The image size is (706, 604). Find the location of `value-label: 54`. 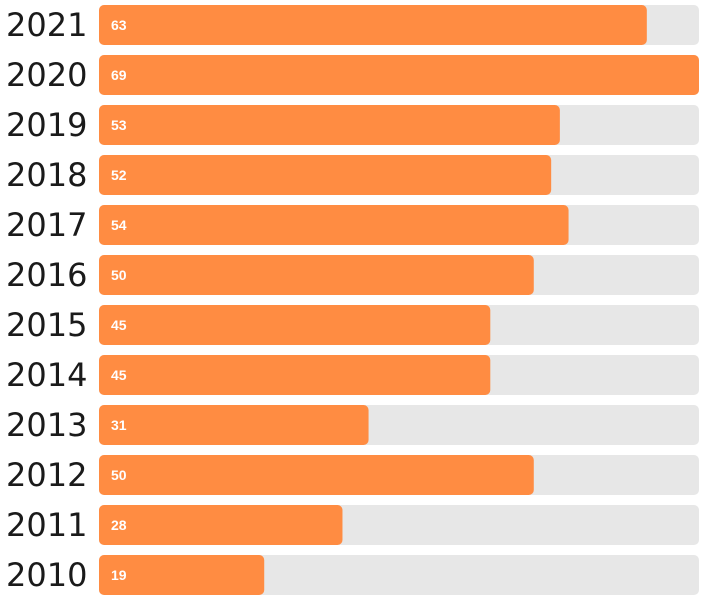

value-label: 54 is located at coordinates (119, 225).